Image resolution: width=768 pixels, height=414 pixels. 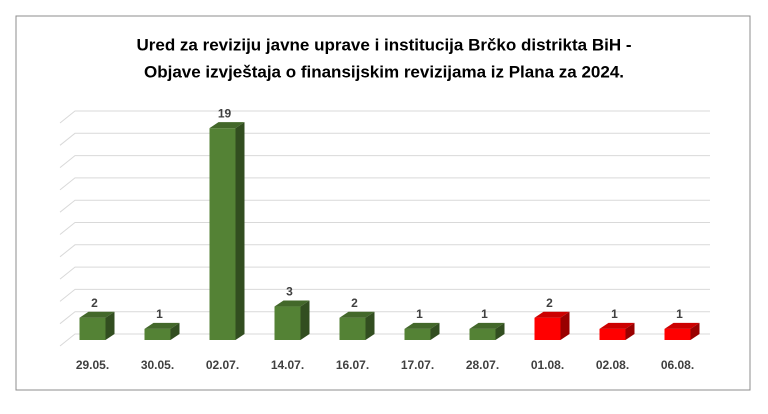 What do you see at coordinates (157, 365) in the screenshot?
I see `x-tick-label: 30.05.` at bounding box center [157, 365].